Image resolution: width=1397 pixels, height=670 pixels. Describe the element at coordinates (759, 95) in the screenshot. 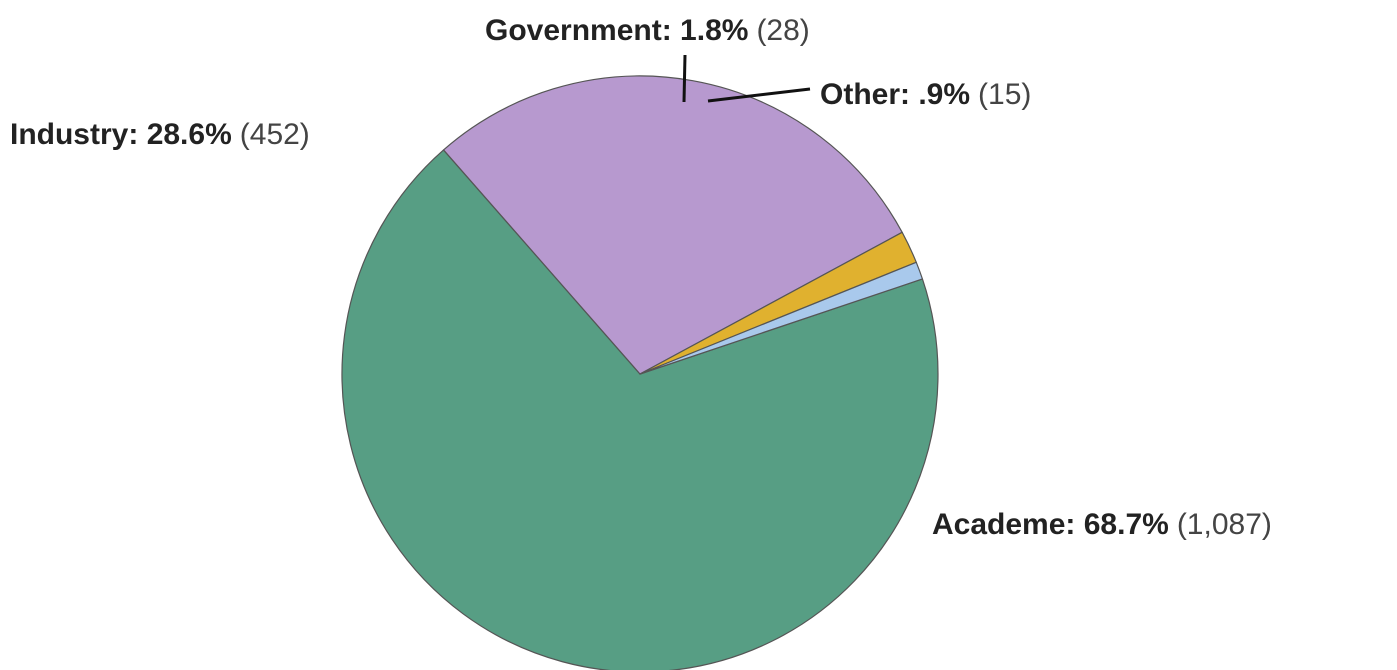

I see `leader-line-other` at that location.